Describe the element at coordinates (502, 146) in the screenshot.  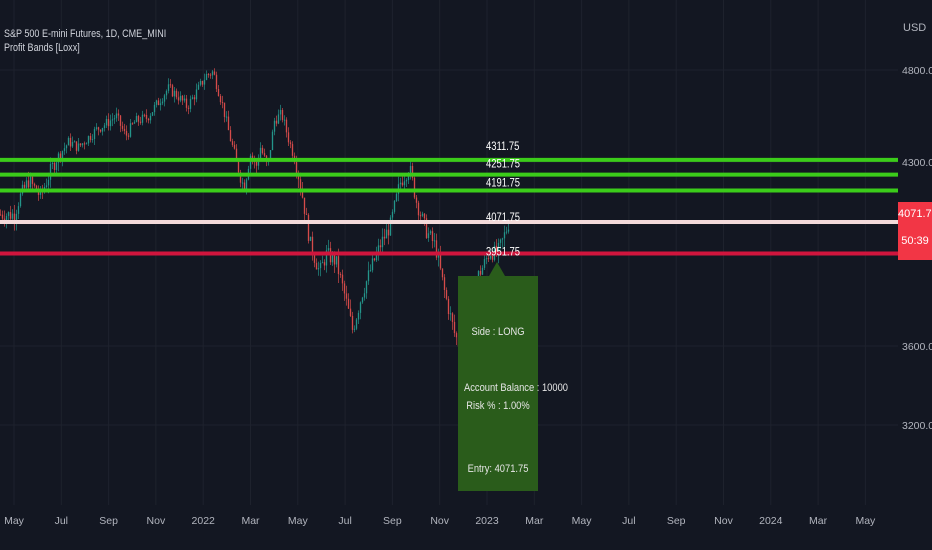
I see `band-label: 4311.75` at that location.